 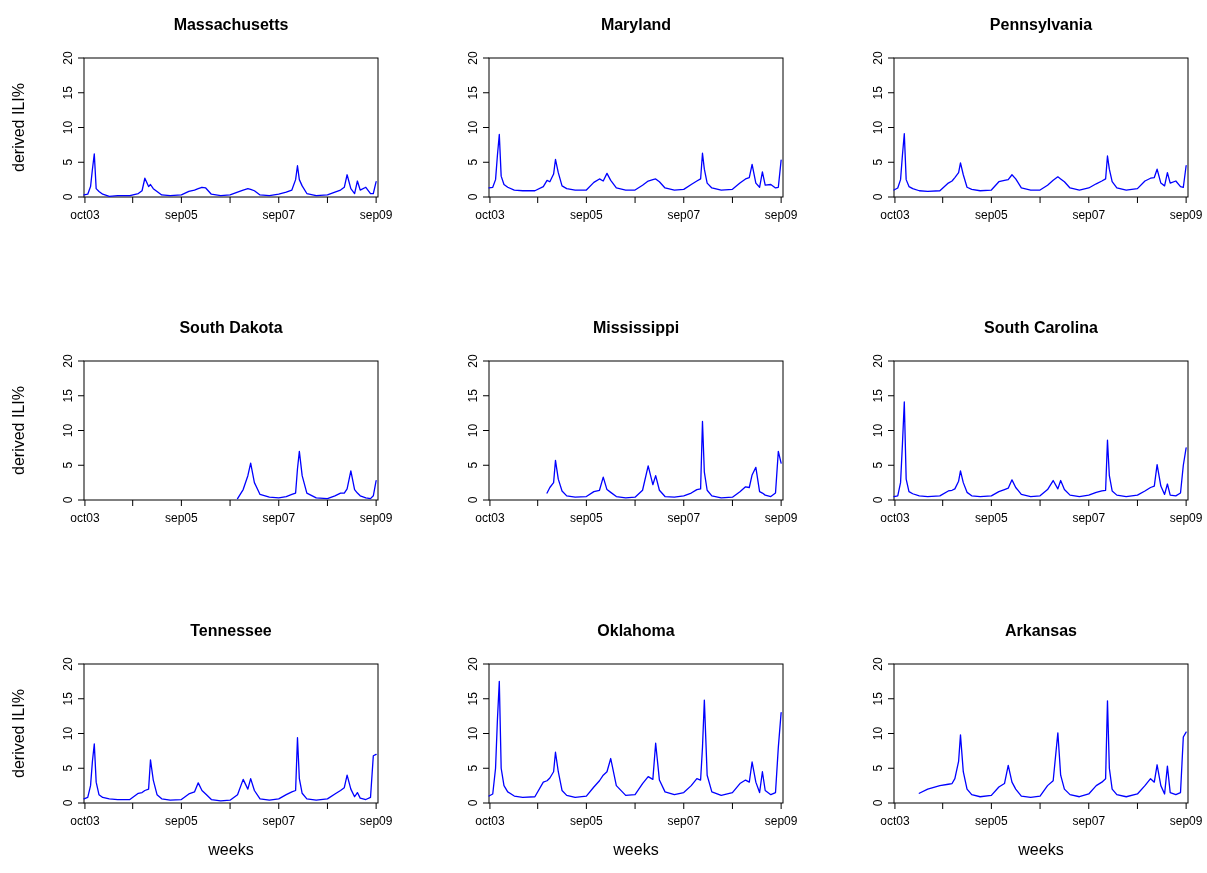 I want to click on chart-title: Mississippi, so click(x=636, y=327).